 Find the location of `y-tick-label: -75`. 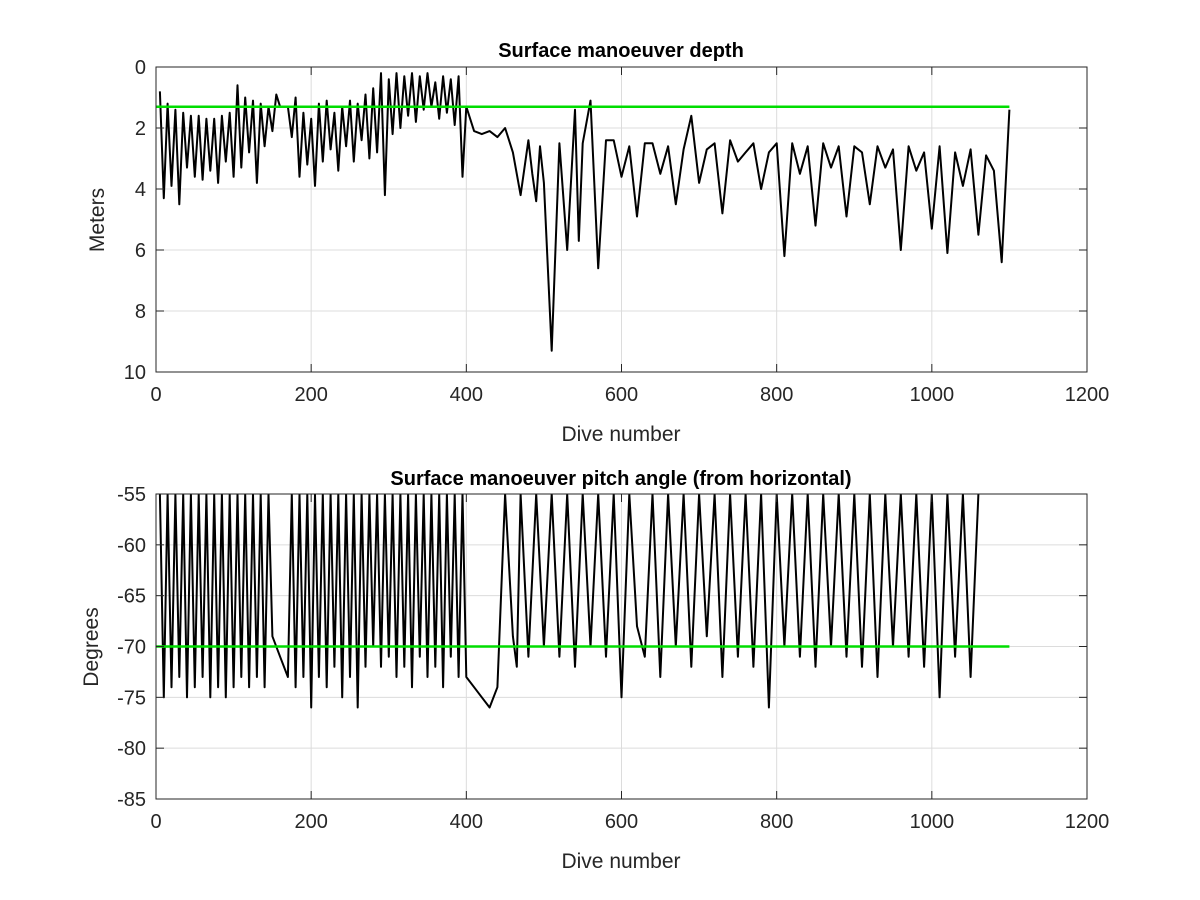

y-tick-label: -75 is located at coordinates (131, 698).